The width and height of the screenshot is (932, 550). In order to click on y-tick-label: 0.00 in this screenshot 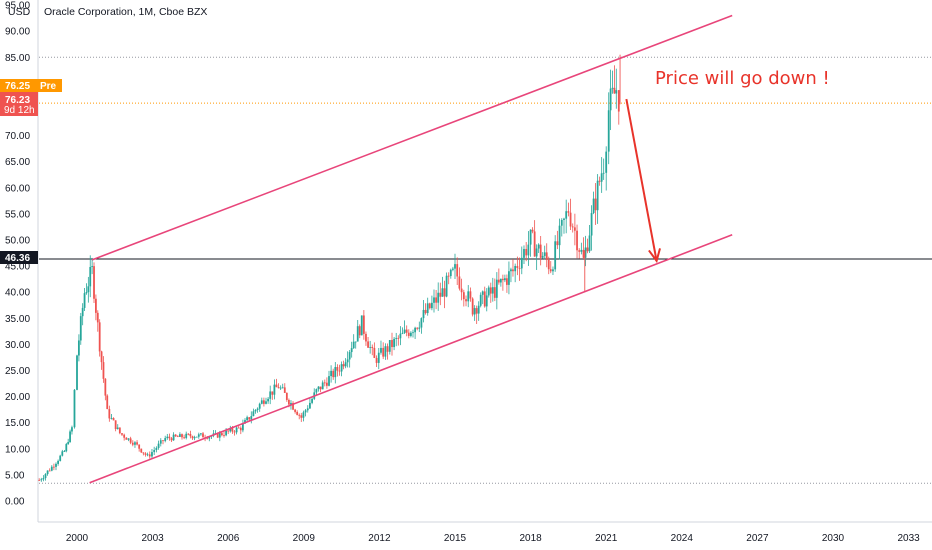, I will do `click(15, 502)`.